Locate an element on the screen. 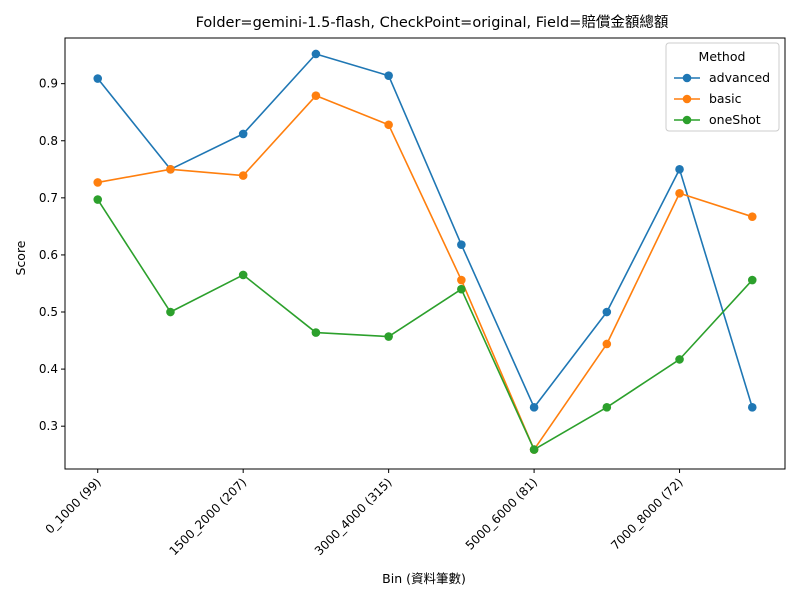 This screenshot has height=604, width=800. y-tick-label: 0.5 is located at coordinates (48, 312).